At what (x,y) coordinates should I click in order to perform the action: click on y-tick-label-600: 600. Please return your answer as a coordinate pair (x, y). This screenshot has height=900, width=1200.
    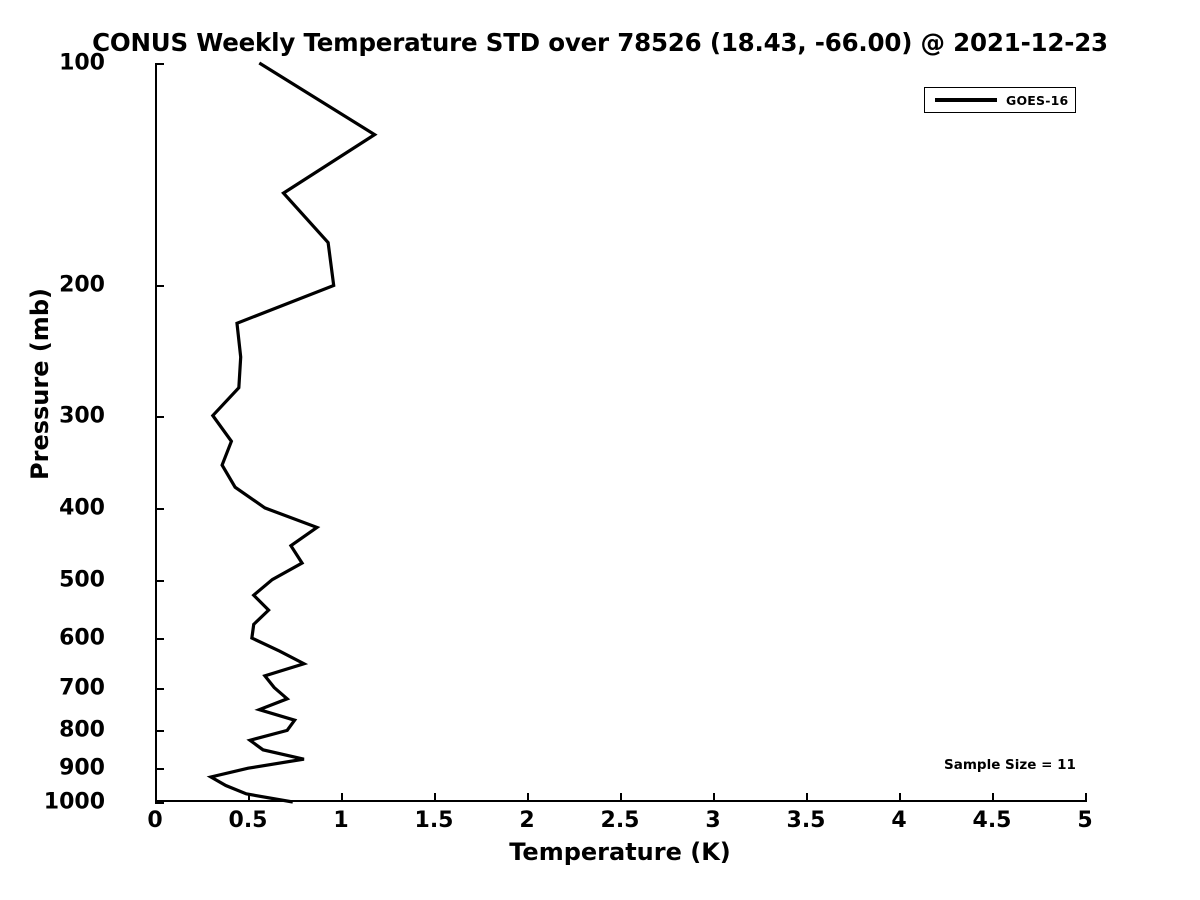
    Looking at the image, I should click on (82, 638).